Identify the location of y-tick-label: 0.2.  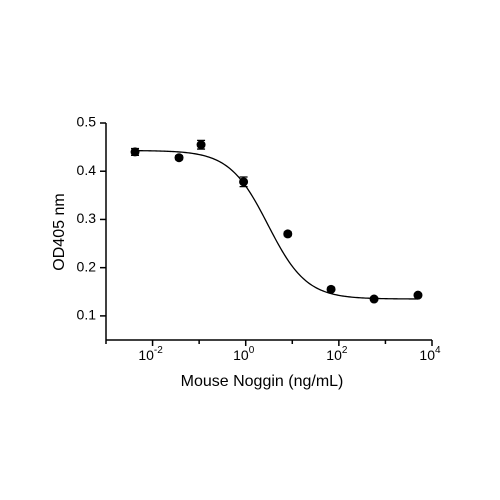
(87, 266).